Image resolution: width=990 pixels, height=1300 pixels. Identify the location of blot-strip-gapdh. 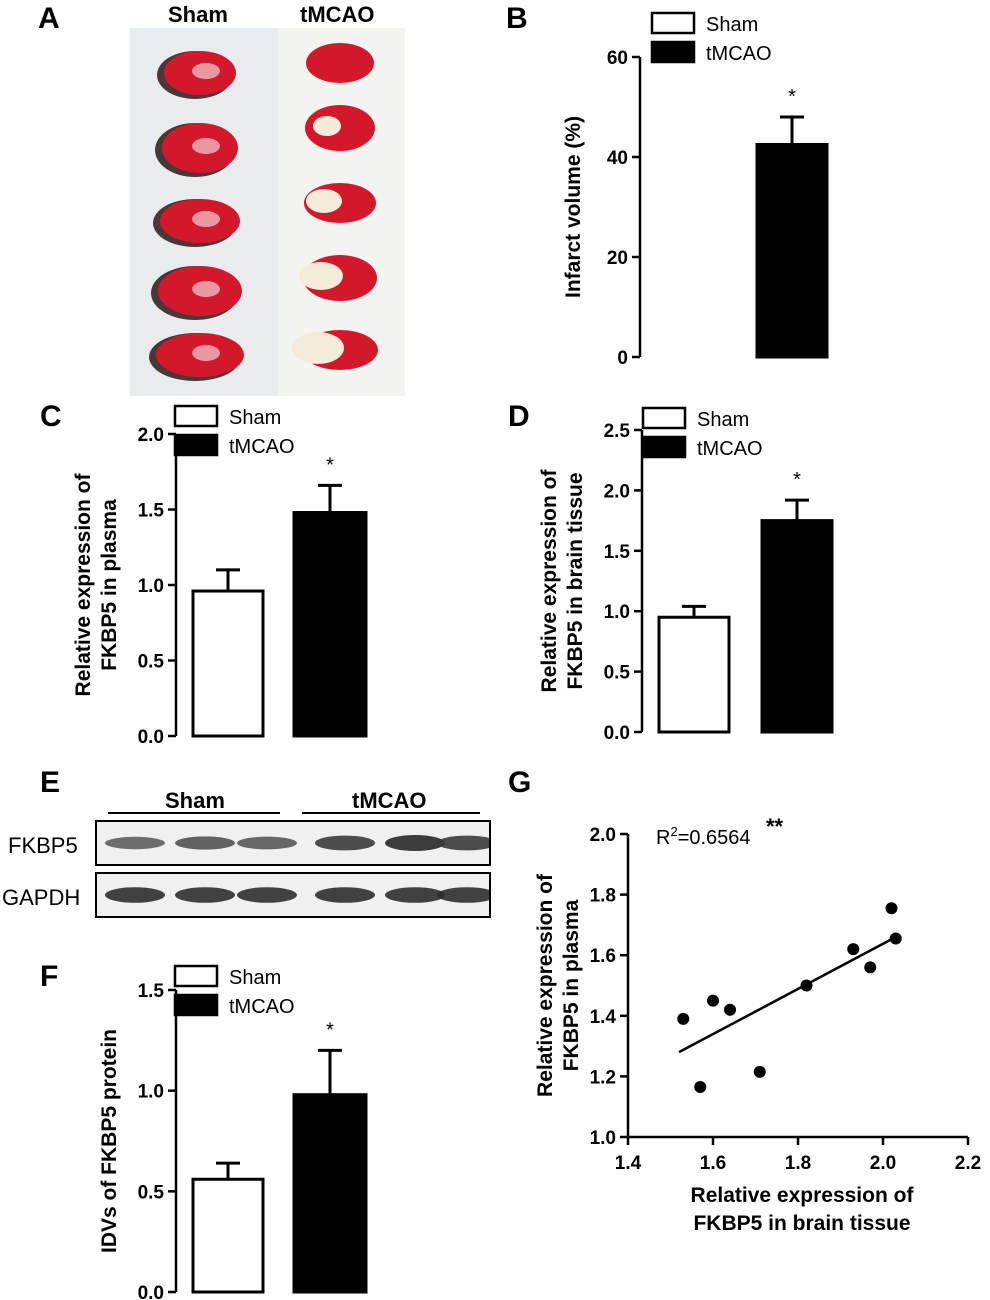
(296, 895).